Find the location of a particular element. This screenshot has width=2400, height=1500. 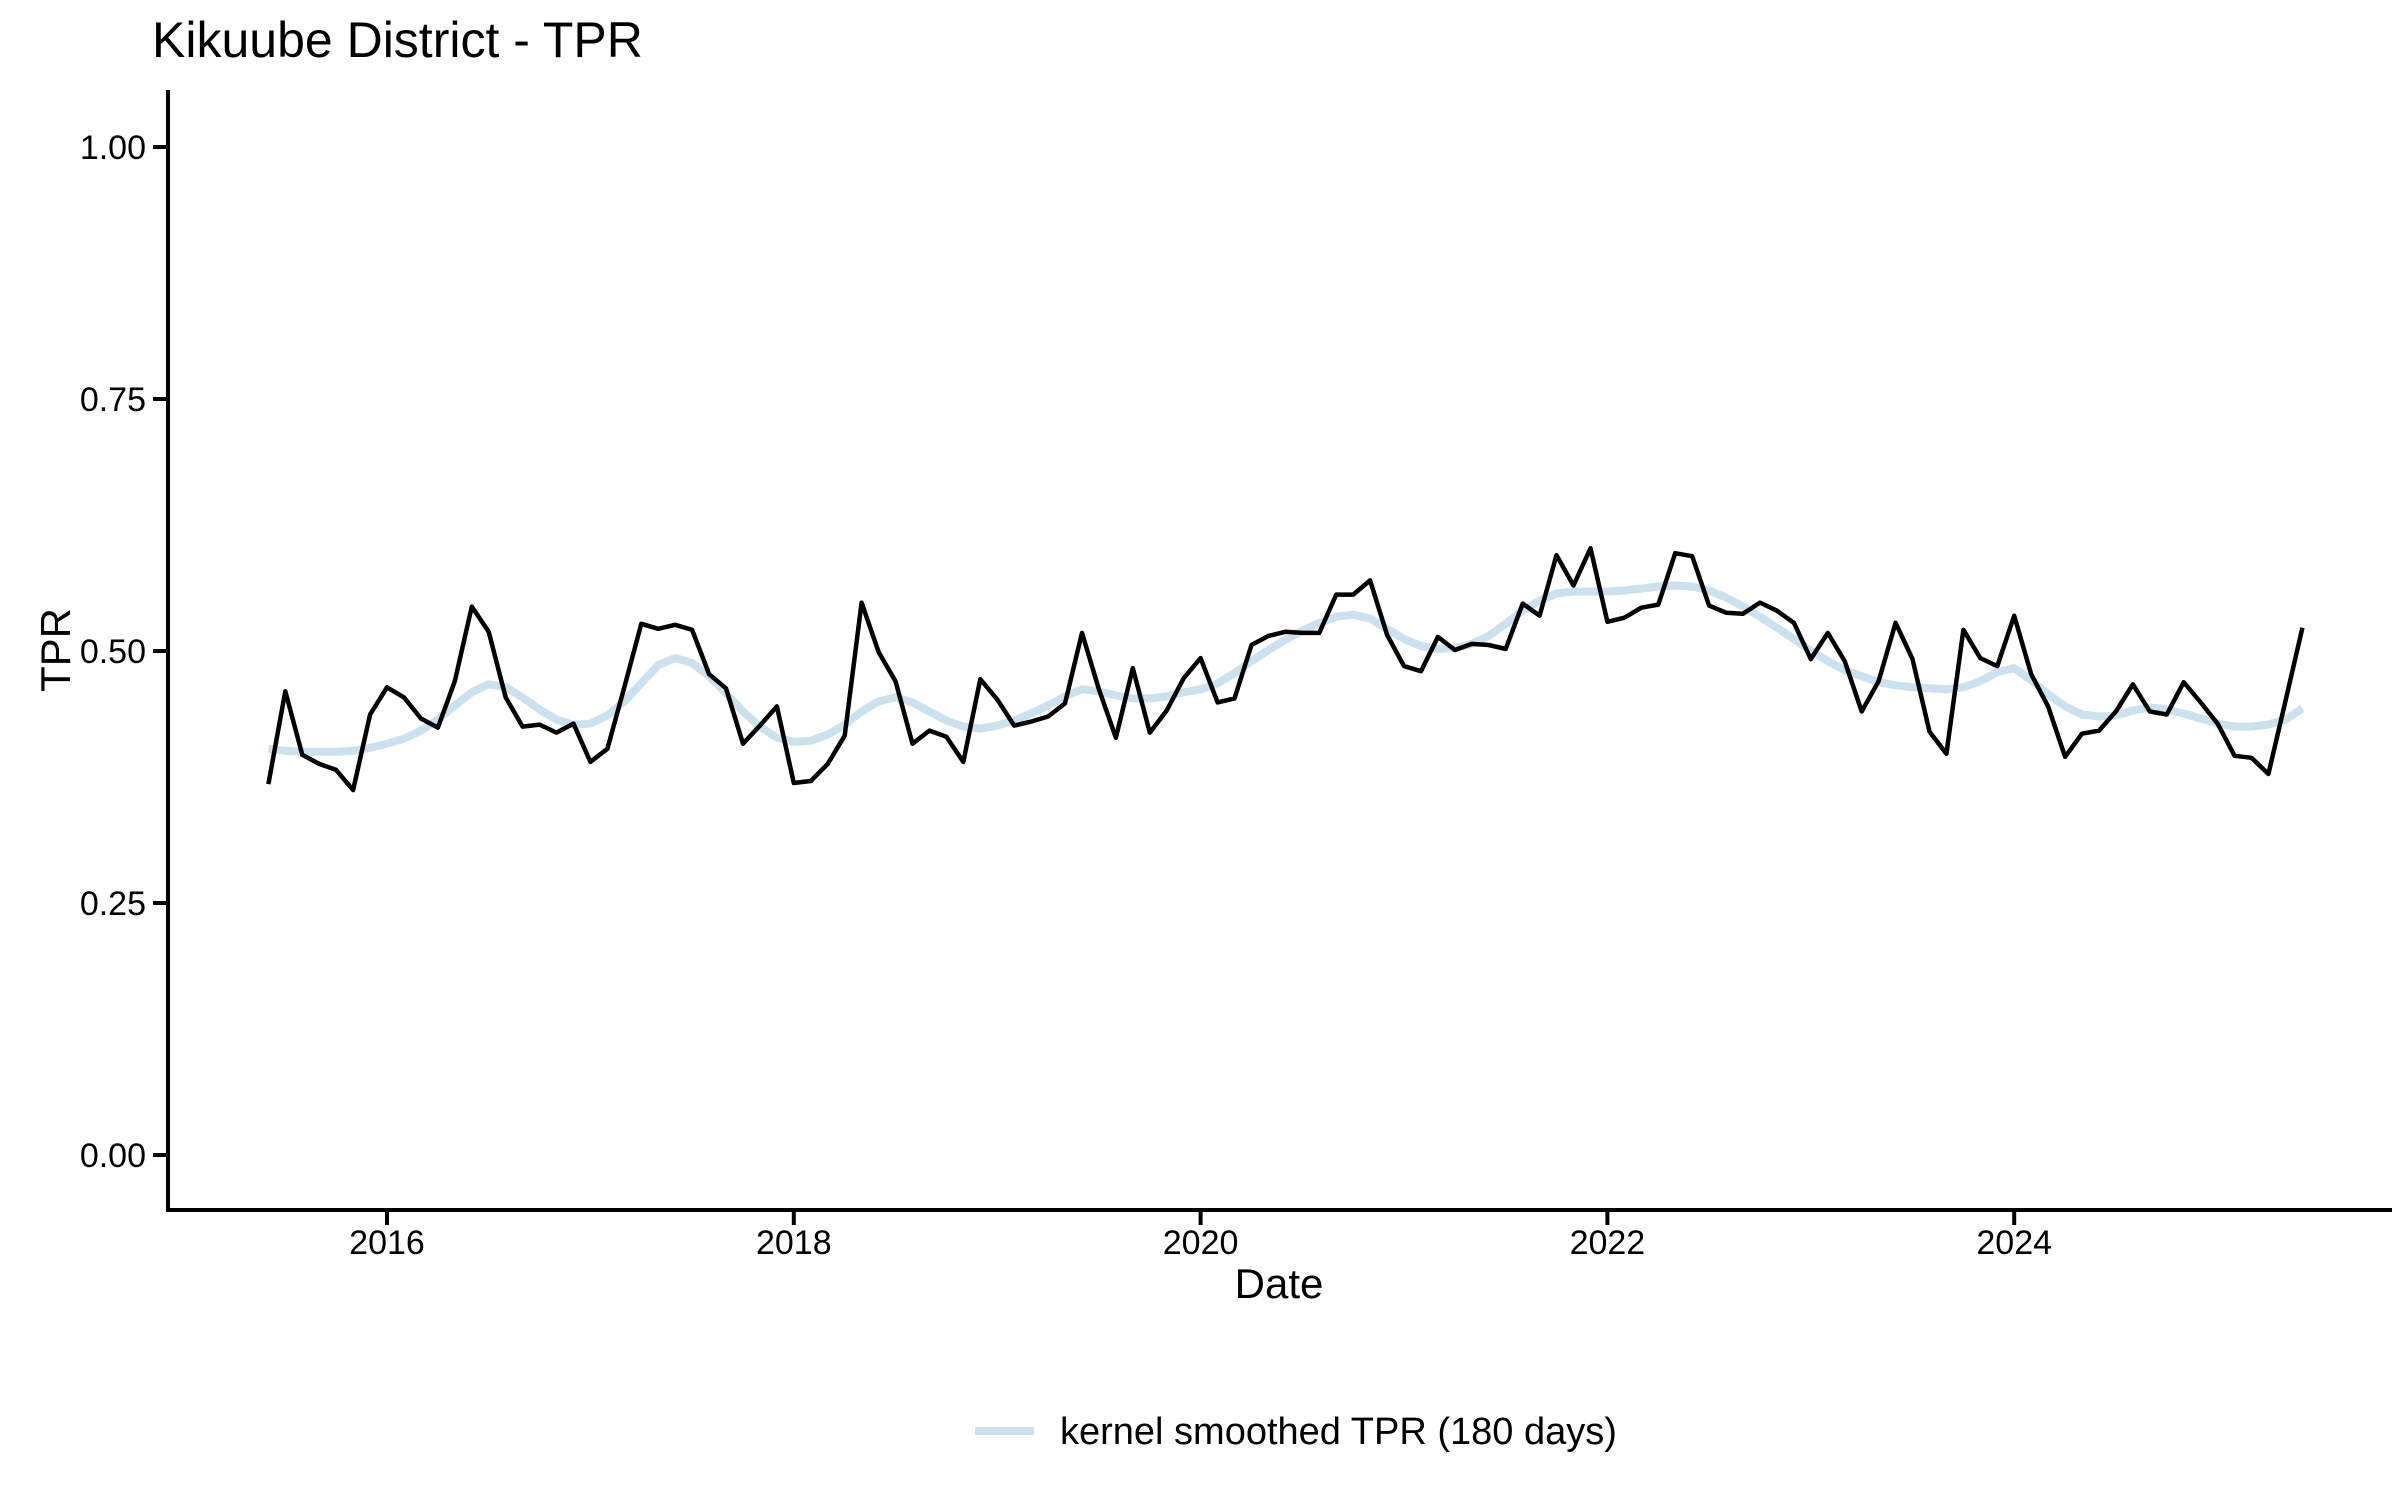

y-tick-label: 0.75 is located at coordinates (113, 400).